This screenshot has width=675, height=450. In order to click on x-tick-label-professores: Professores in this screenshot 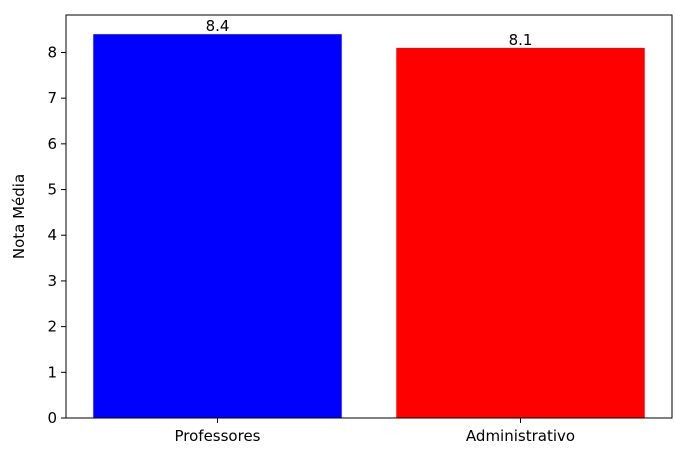, I will do `click(218, 436)`.